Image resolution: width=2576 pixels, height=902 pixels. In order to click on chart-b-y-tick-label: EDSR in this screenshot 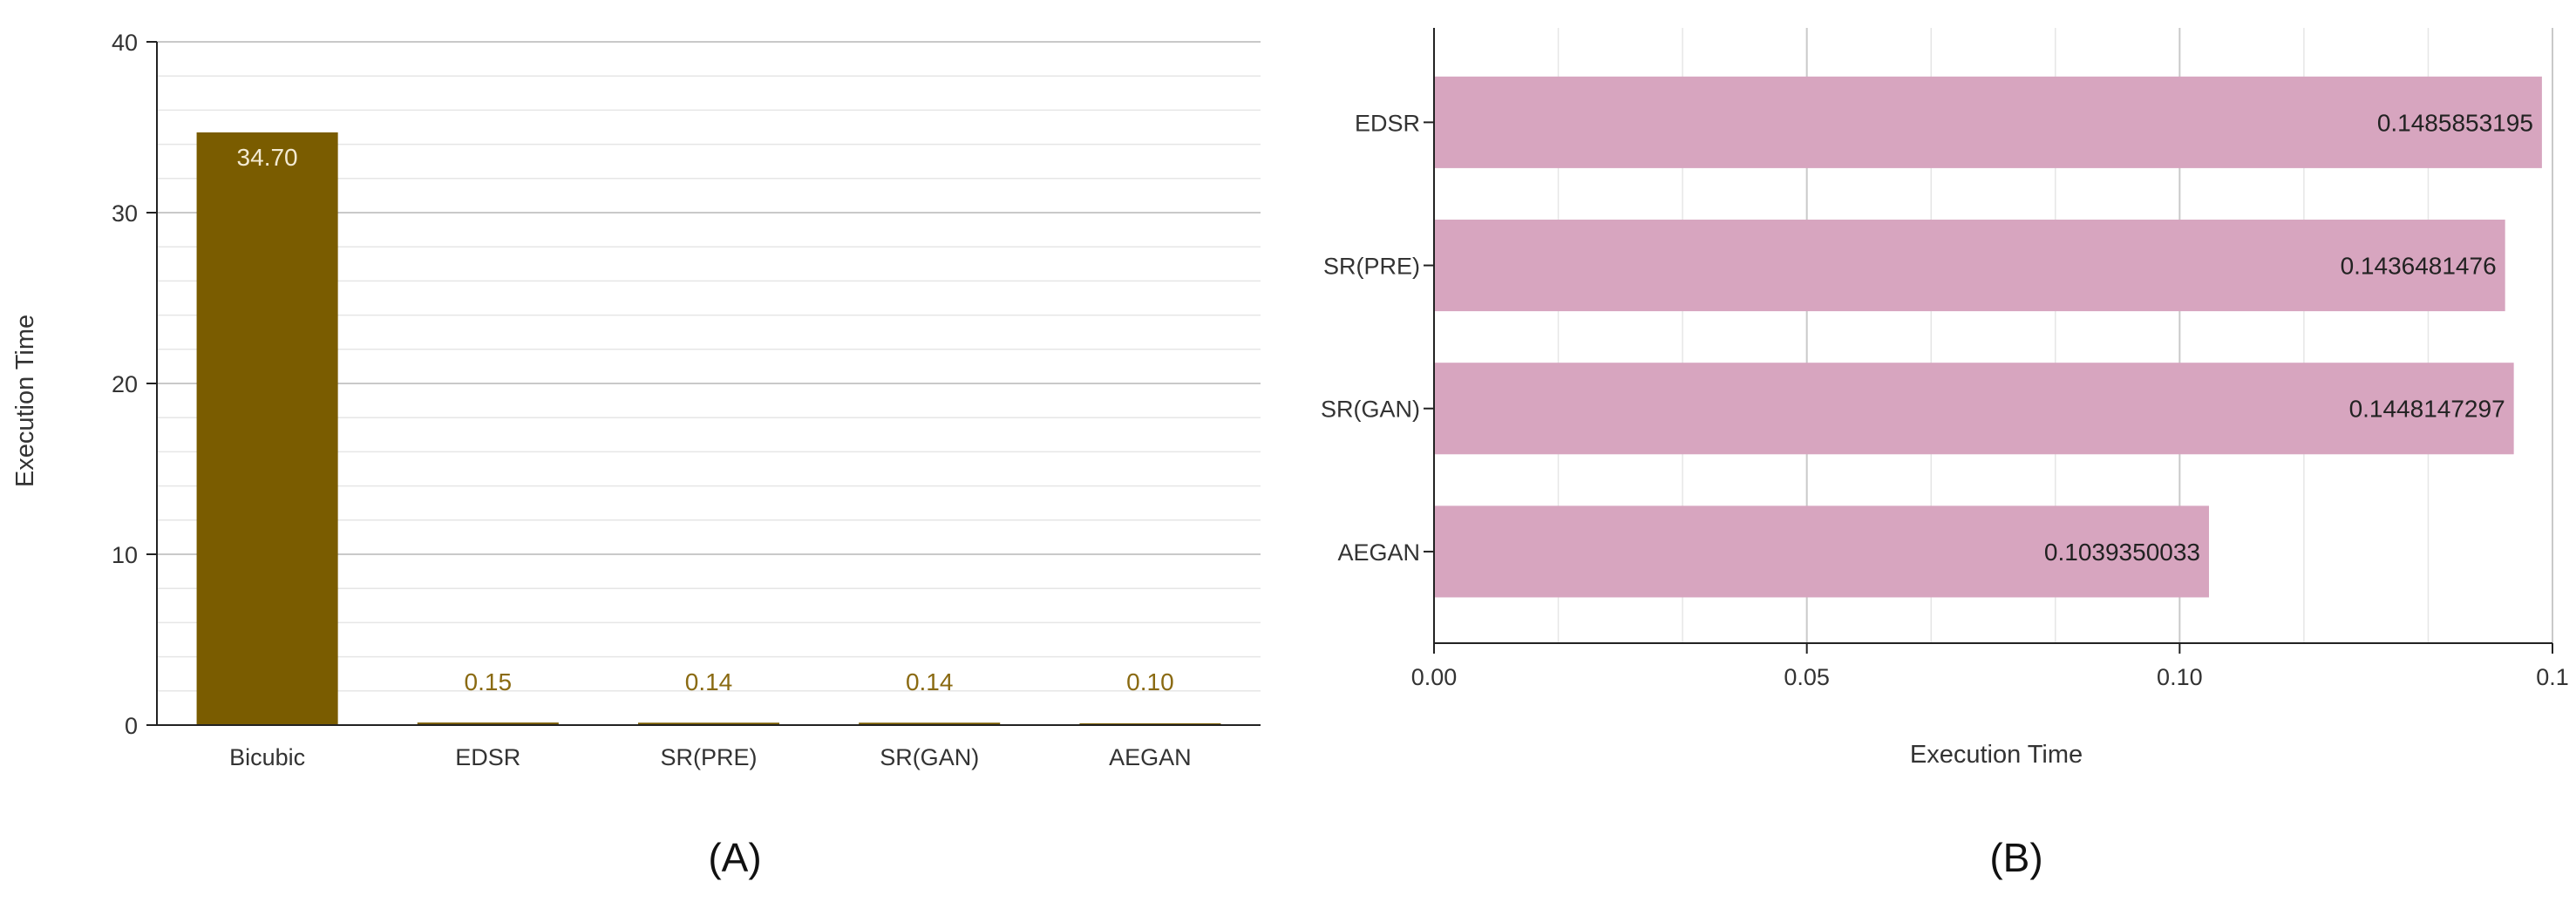, I will do `click(1387, 123)`.